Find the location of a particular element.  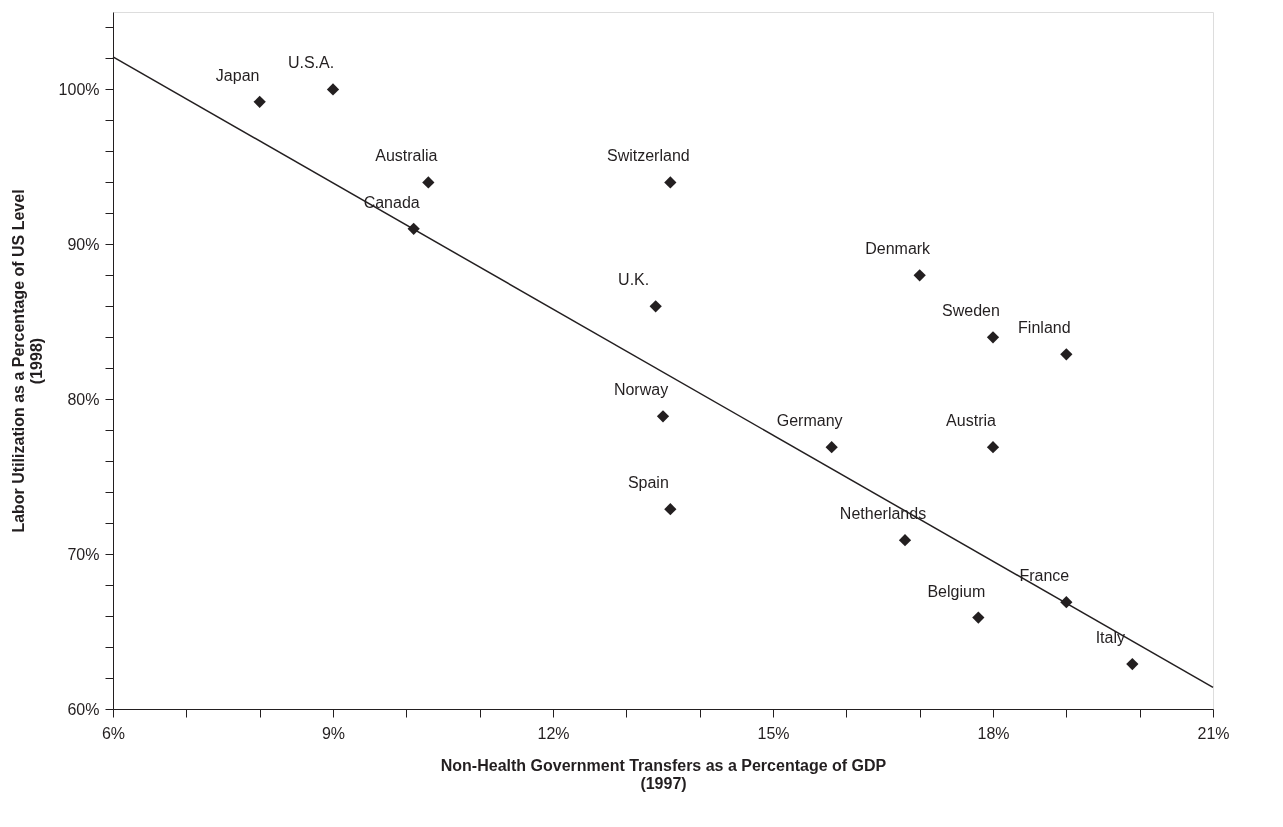

annotation: Australia is located at coordinates (406, 156).